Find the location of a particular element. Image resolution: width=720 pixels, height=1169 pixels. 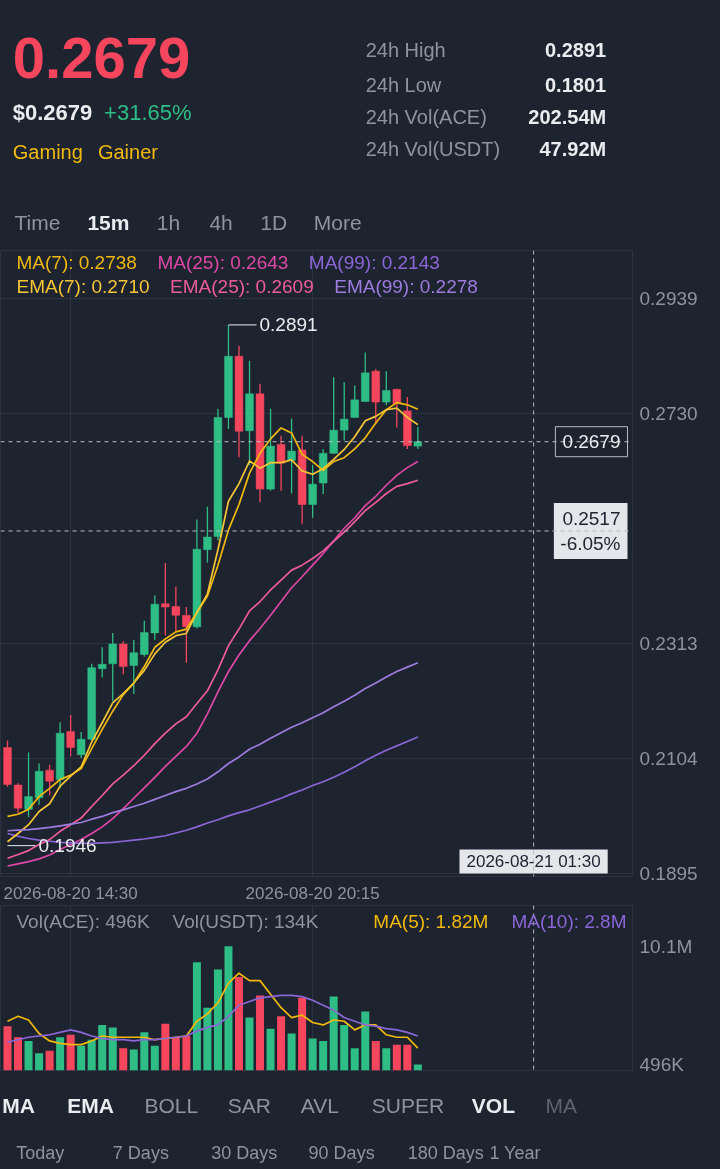

text: 30 Days is located at coordinates (244, 1152).